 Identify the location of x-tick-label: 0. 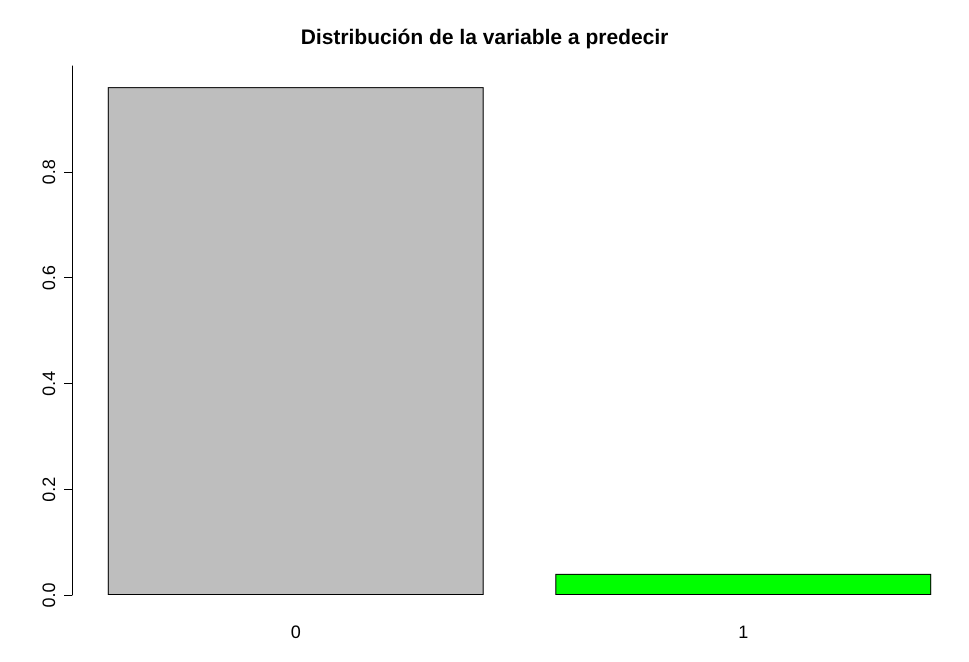
(295, 632).